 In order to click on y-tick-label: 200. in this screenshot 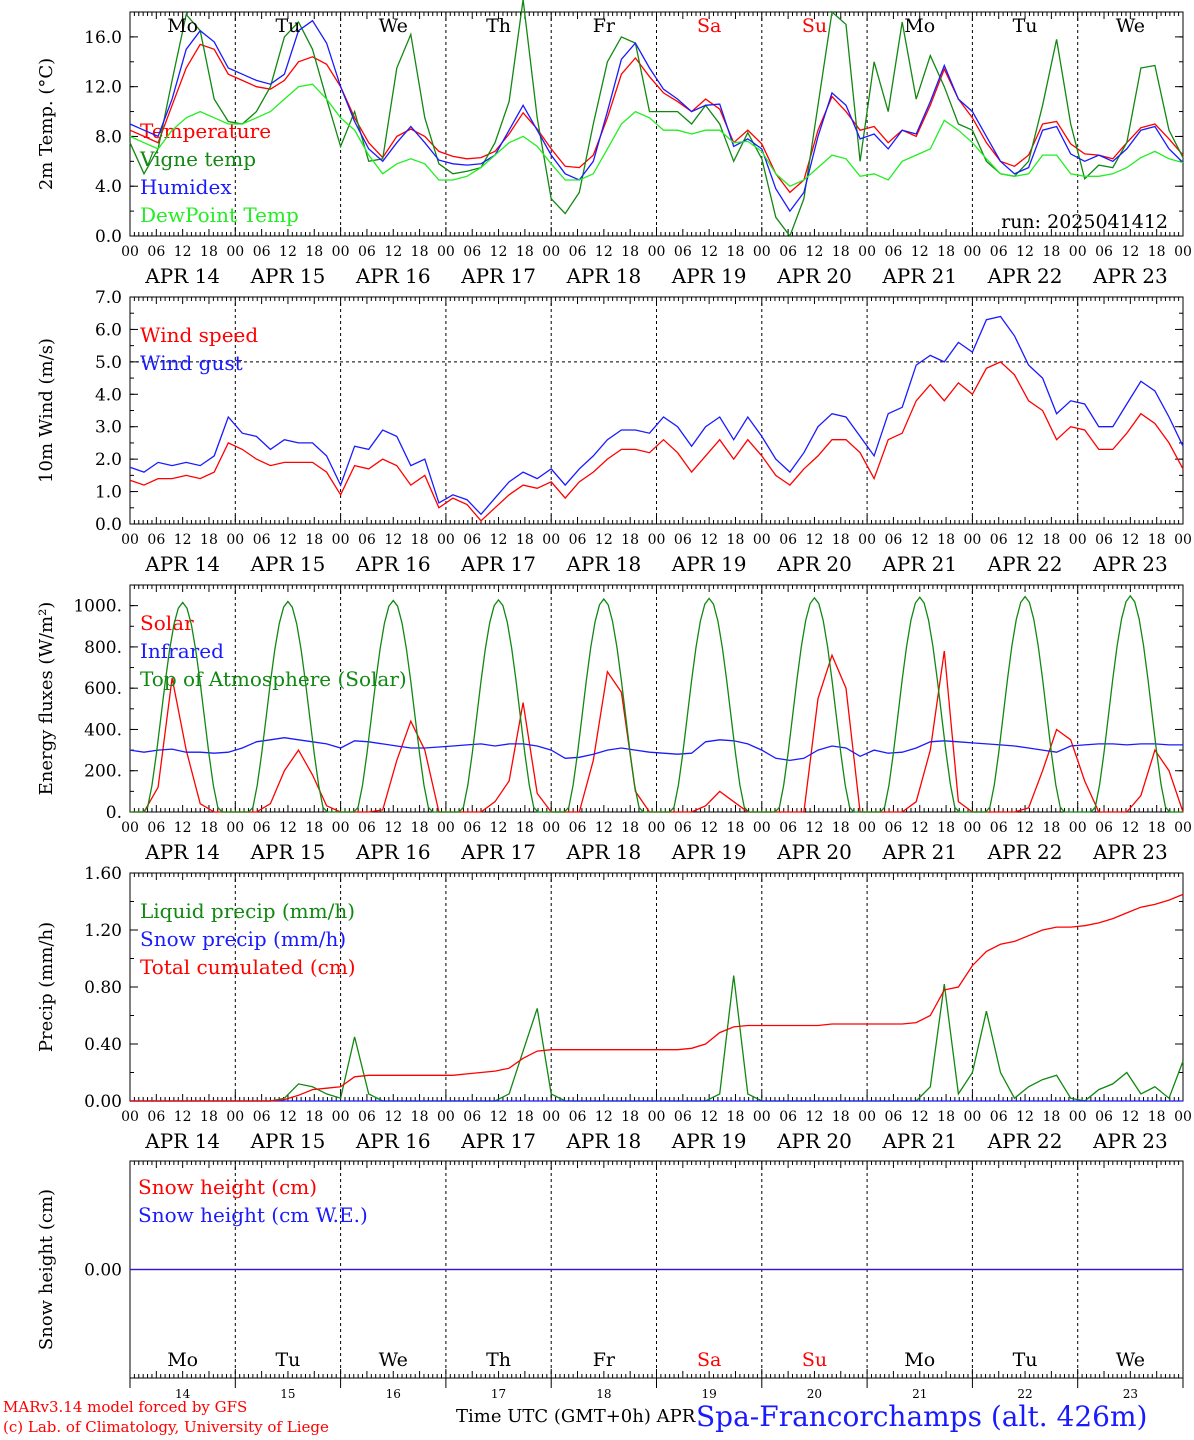, I will do `click(103, 772)`.